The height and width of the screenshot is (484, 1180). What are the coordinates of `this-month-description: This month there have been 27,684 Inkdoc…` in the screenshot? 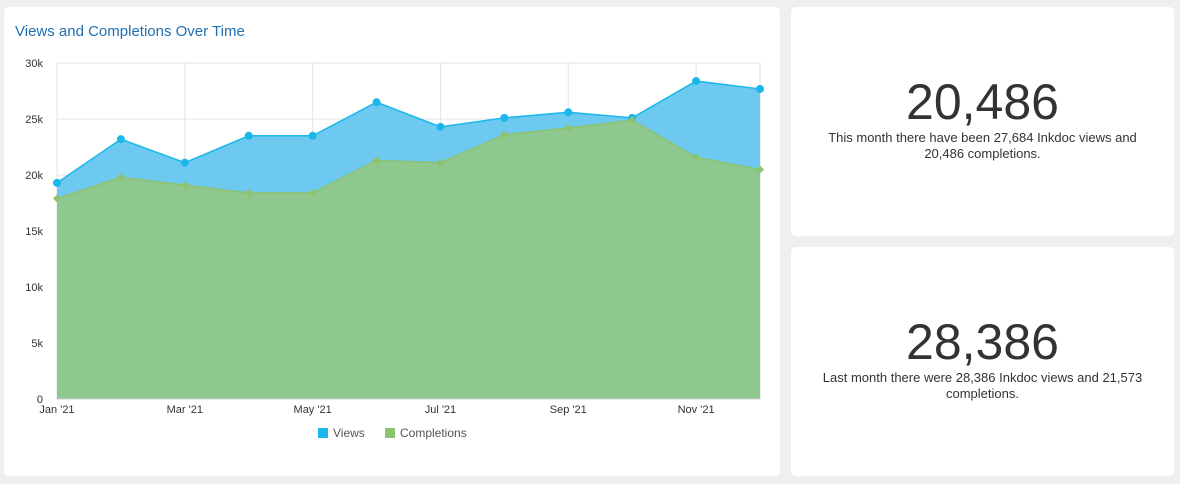 It's located at (982, 145).